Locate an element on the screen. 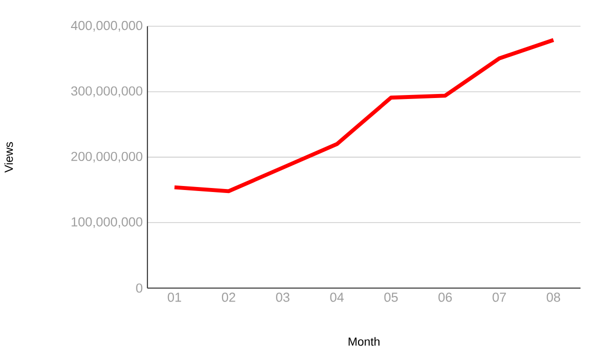 This screenshot has height=361, width=600. y-tick-label: 300,000,000 is located at coordinates (106, 92).